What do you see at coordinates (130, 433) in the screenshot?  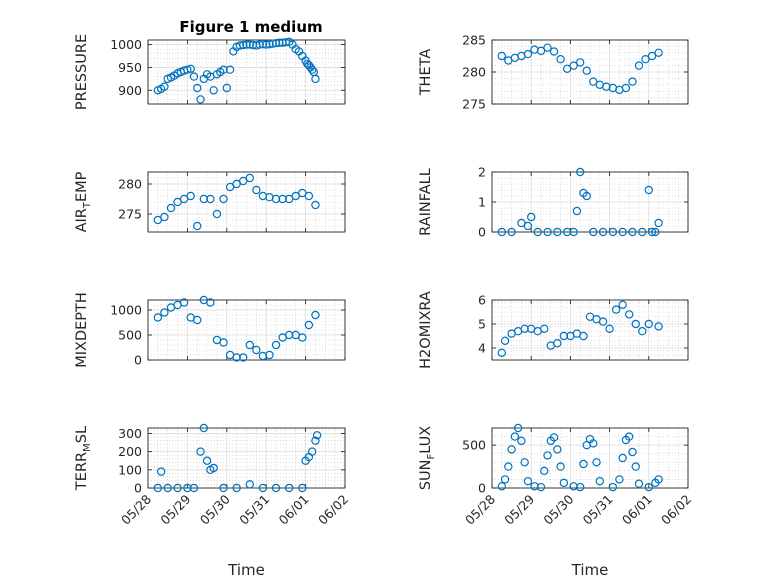 I see `y-tick-label: 300` at bounding box center [130, 433].